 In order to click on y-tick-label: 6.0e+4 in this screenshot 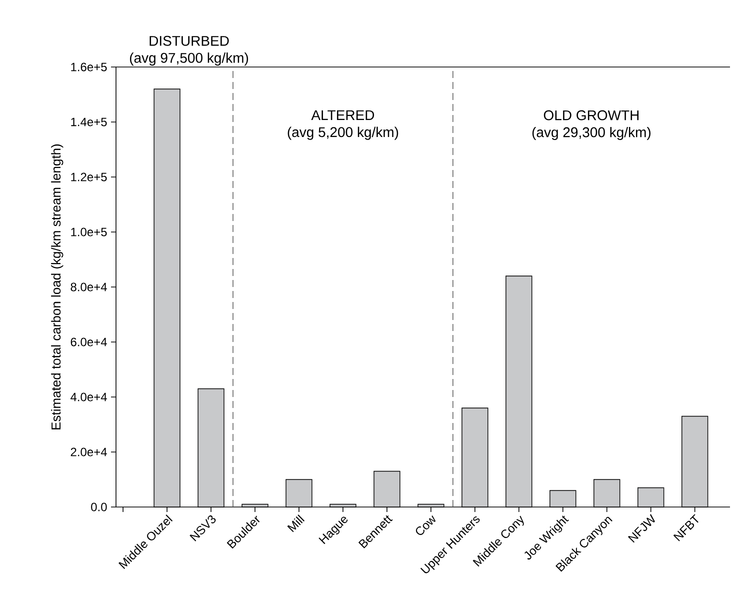, I will do `click(88, 342)`.